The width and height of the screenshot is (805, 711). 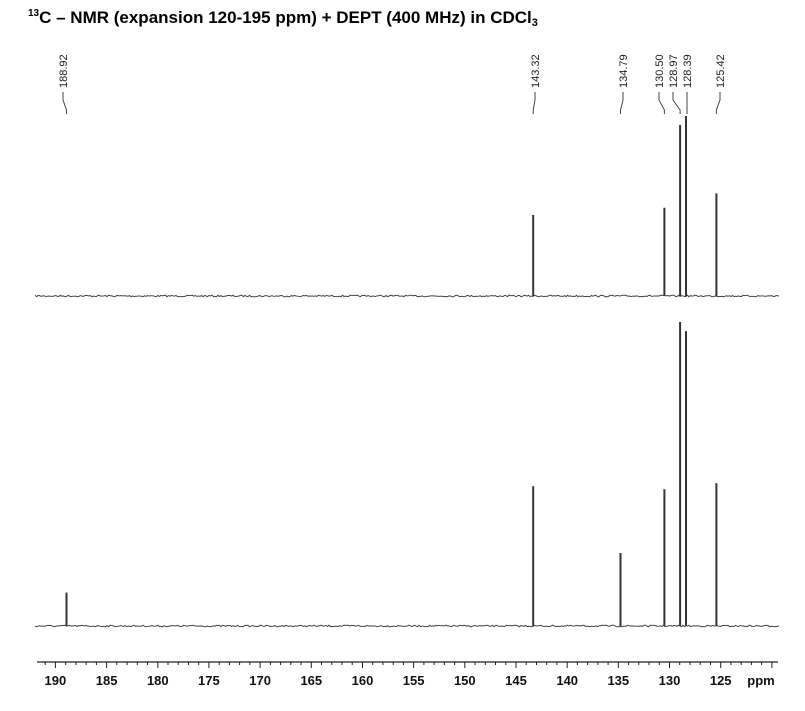 I want to click on peak-label: 130.50, so click(x=660, y=71).